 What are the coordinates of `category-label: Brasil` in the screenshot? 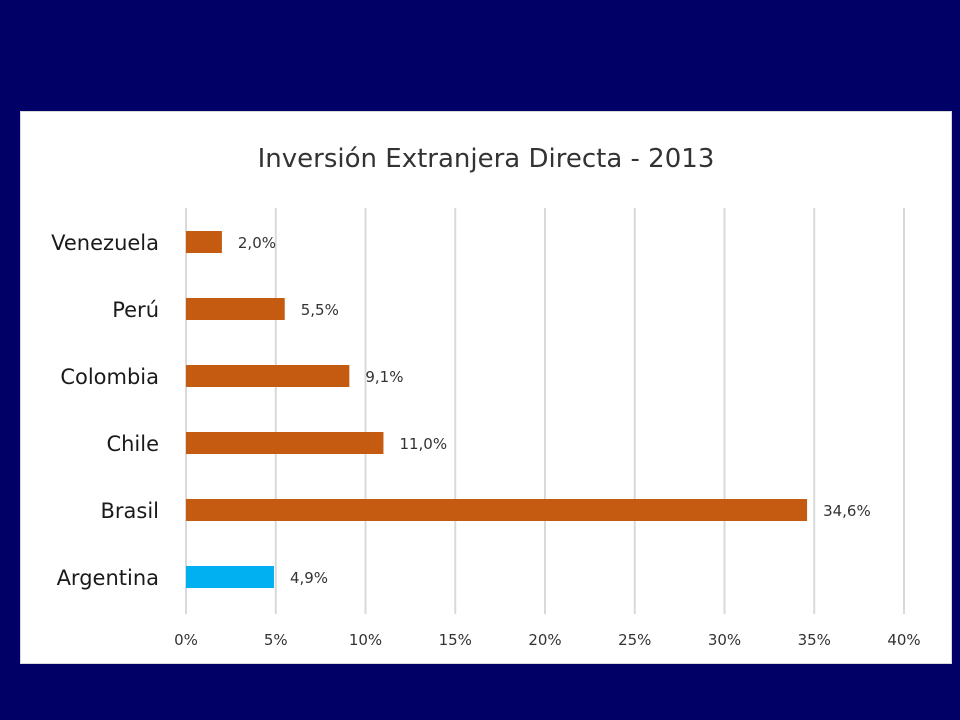 It's located at (129, 511).